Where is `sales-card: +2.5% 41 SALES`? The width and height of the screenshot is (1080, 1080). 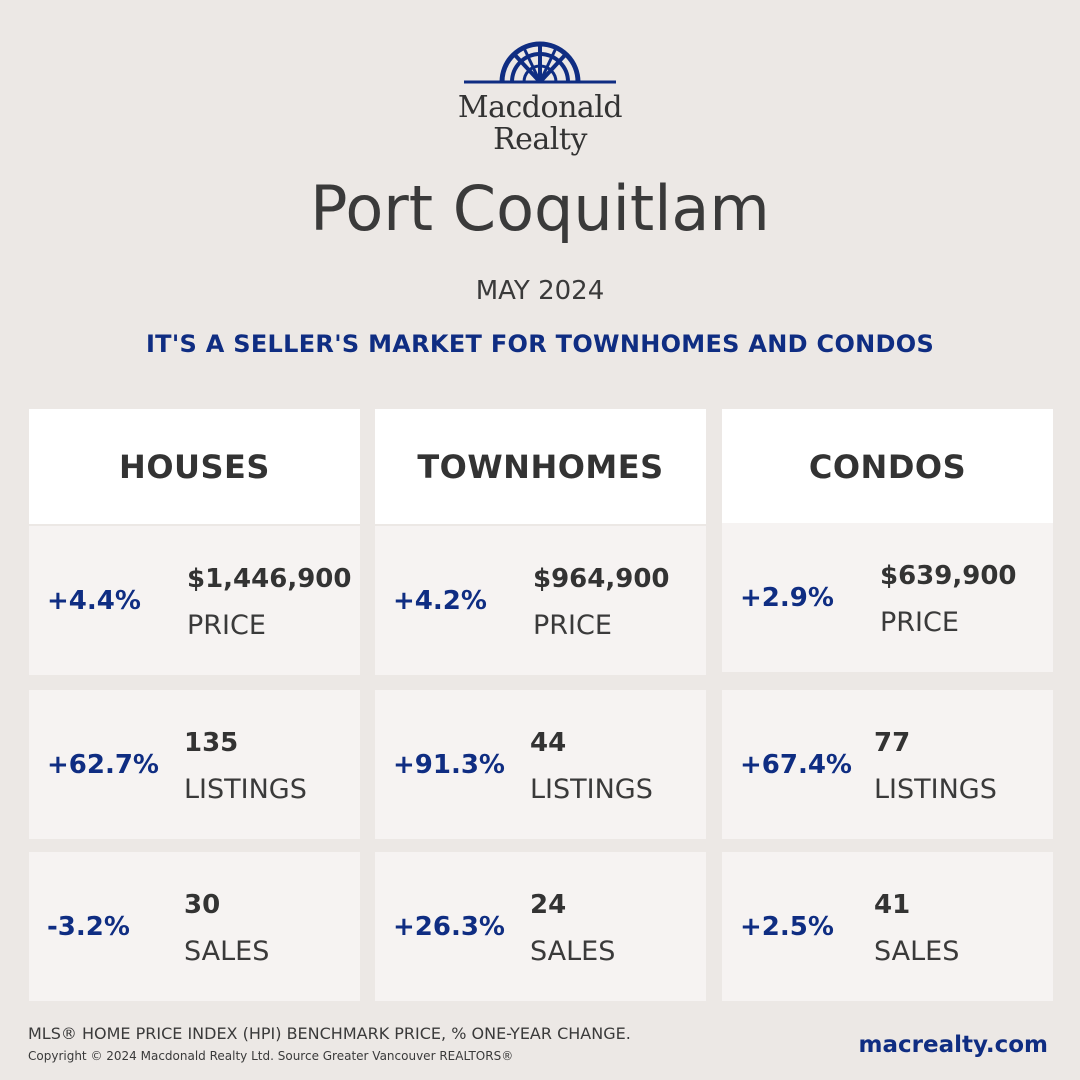 sales-card: +2.5% 41 SALES is located at coordinates (887, 926).